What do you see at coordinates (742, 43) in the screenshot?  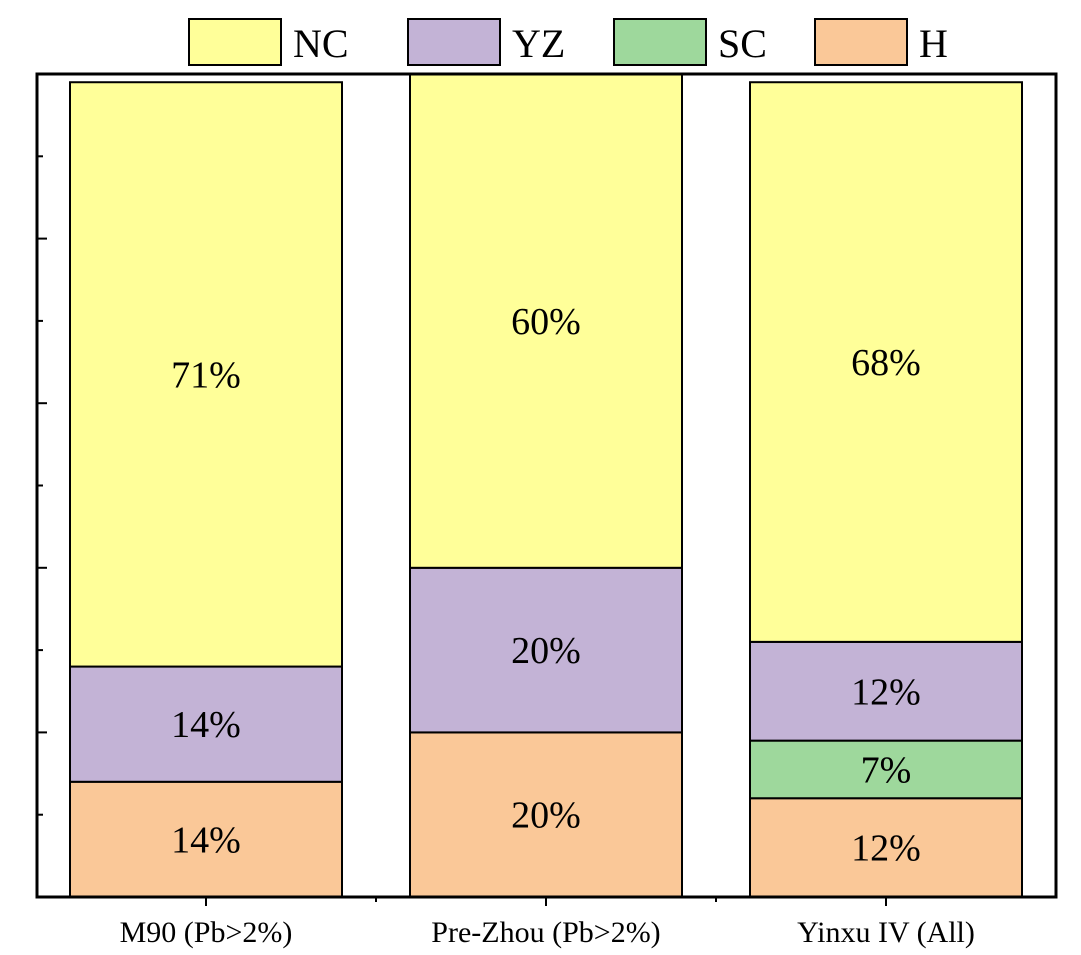 I see `legend-label-sc: SC` at bounding box center [742, 43].